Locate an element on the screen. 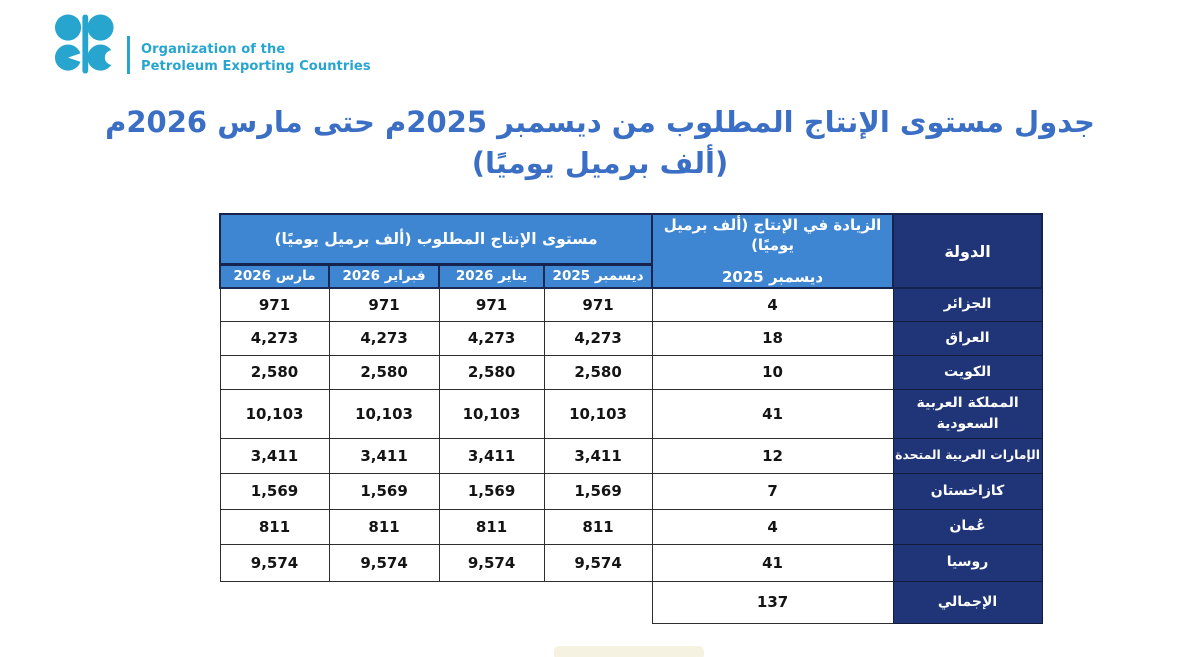  country-cell: روسيا is located at coordinates (967, 562).